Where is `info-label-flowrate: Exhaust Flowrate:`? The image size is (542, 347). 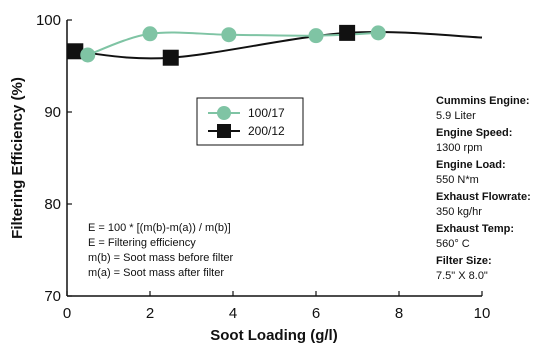
info-label-flowrate: Exhaust Flowrate: is located at coordinates (483, 197).